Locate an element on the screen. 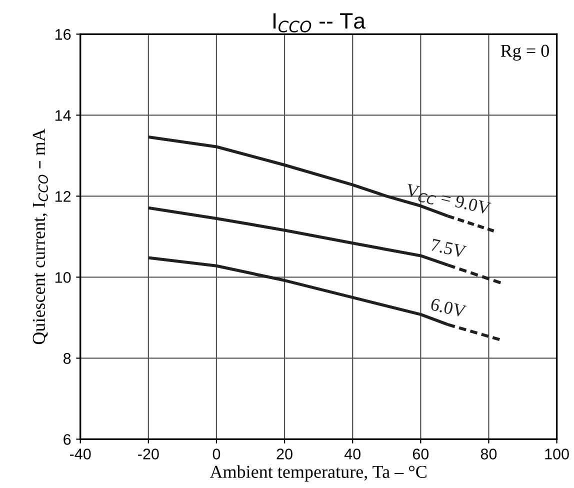 The image size is (574, 488). text: 7.5V is located at coordinates (448, 248).